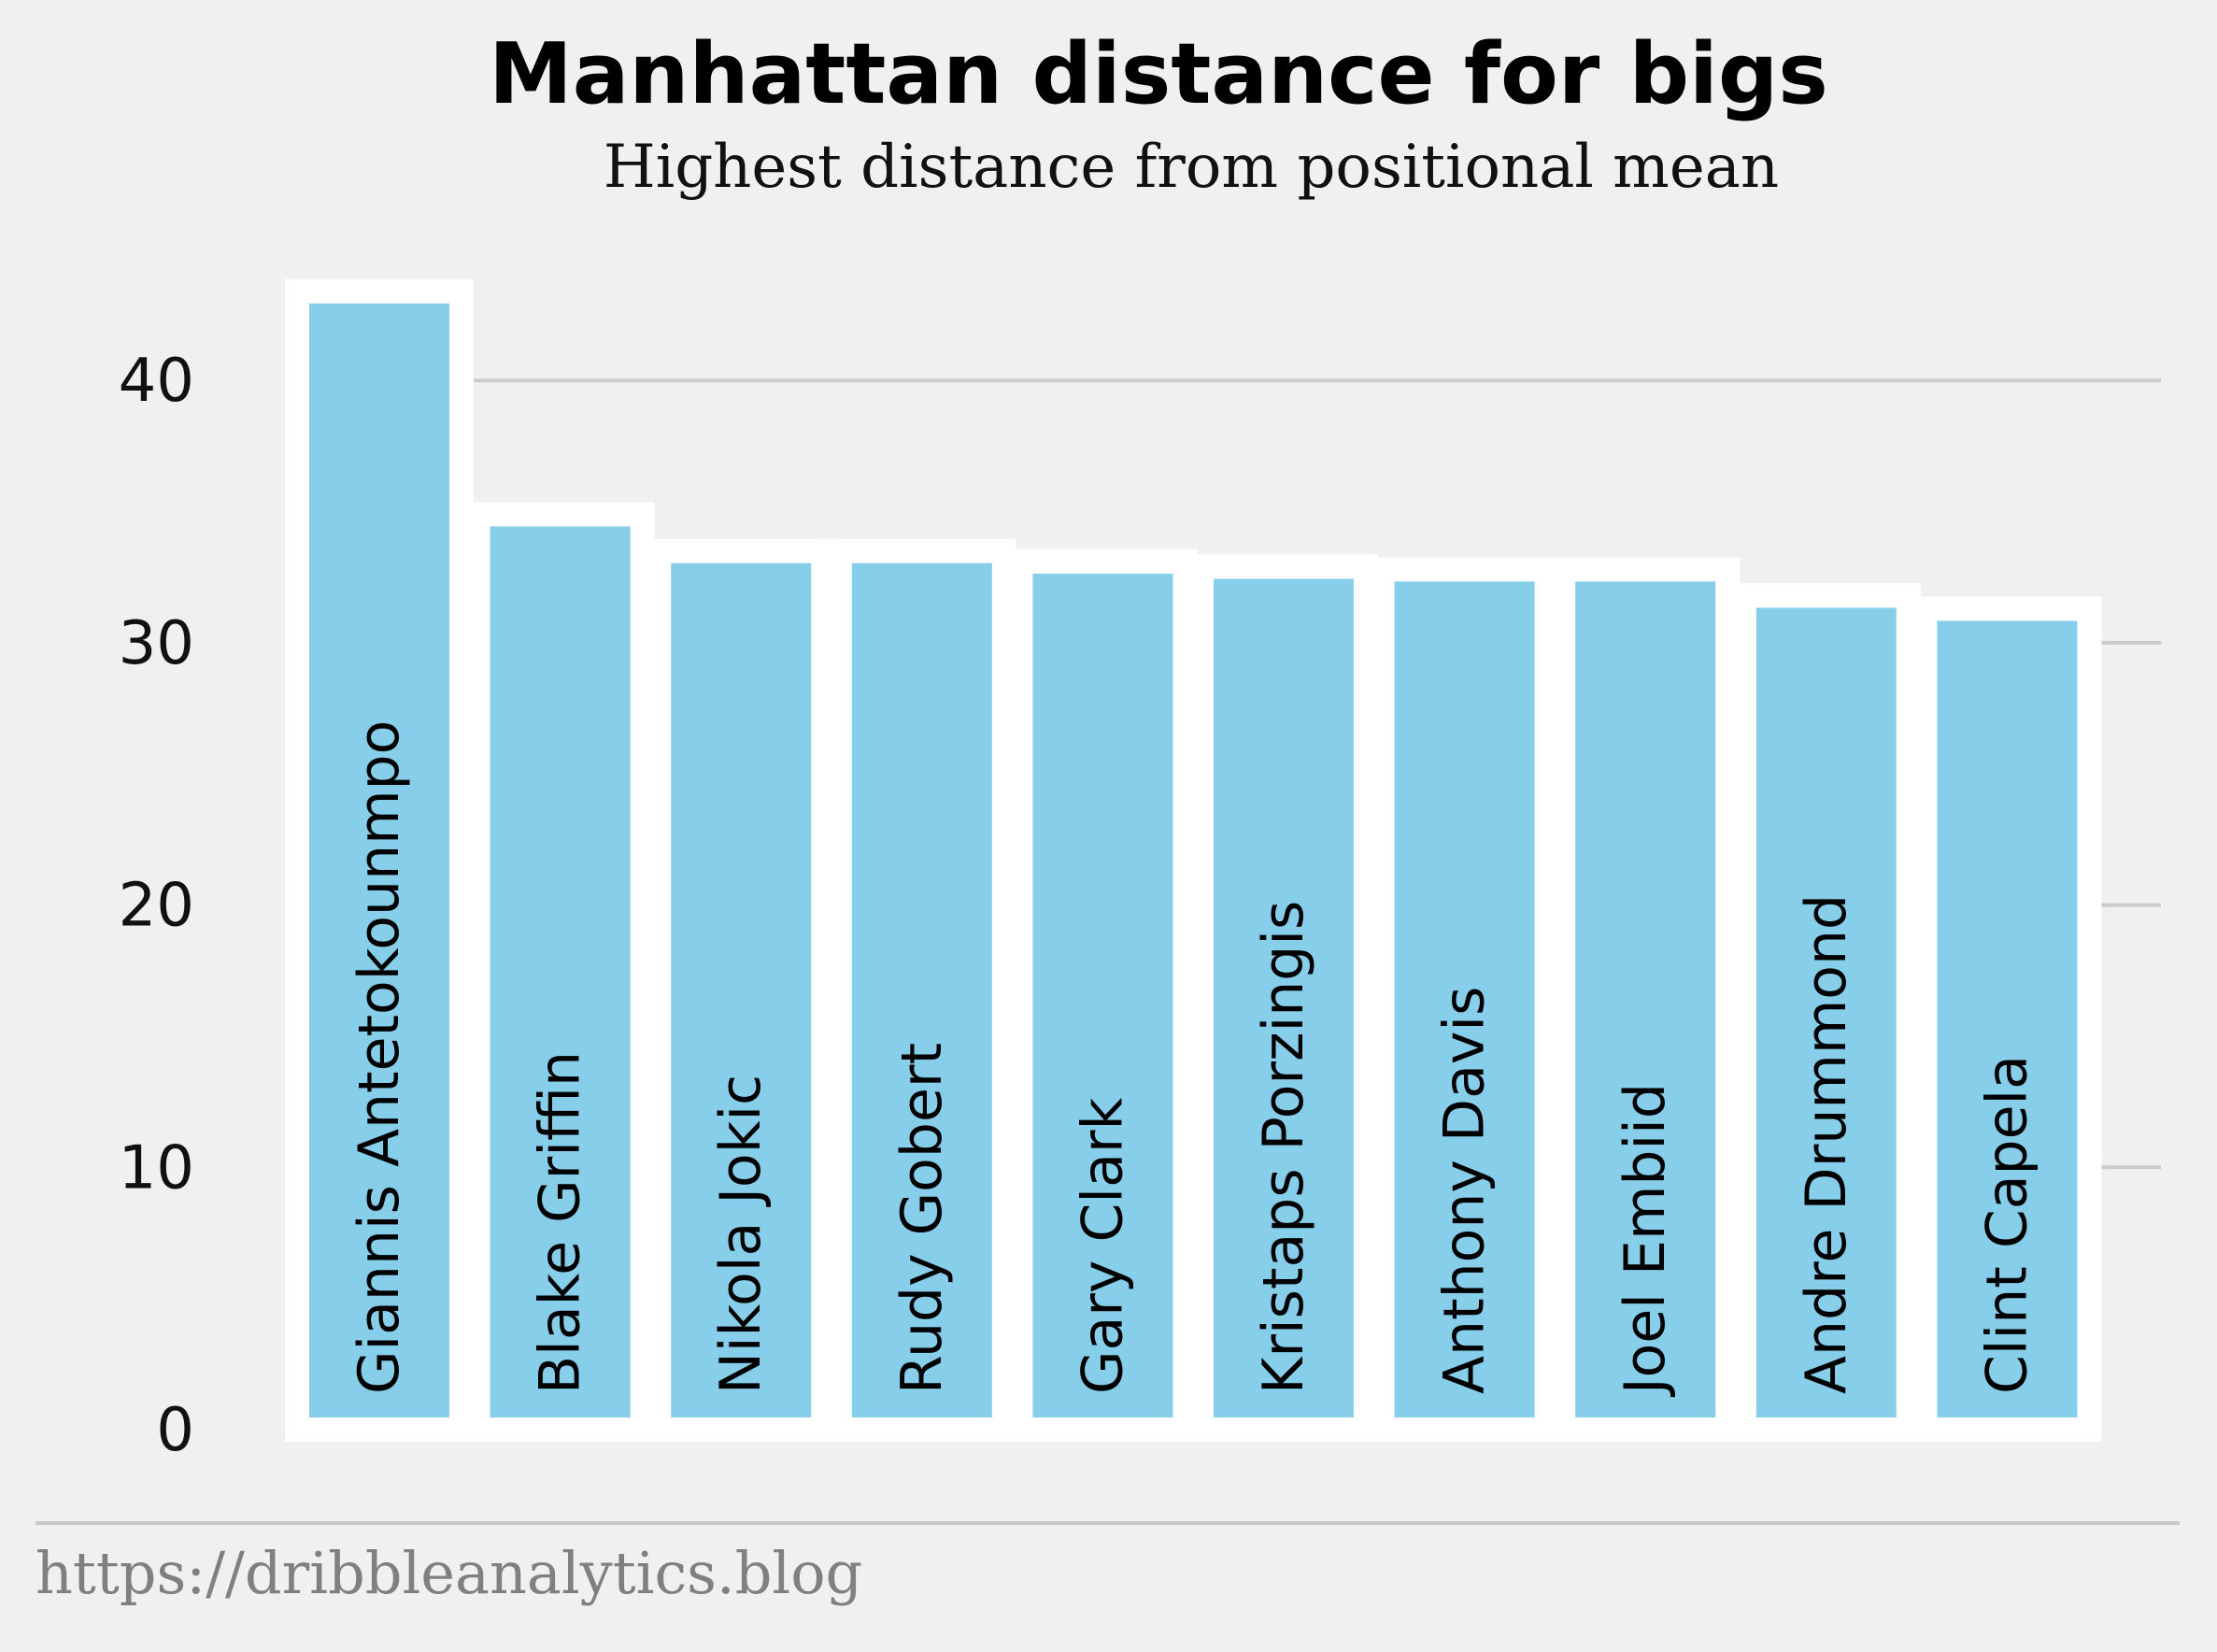  I want to click on y-tick-label: 40, so click(156, 382).